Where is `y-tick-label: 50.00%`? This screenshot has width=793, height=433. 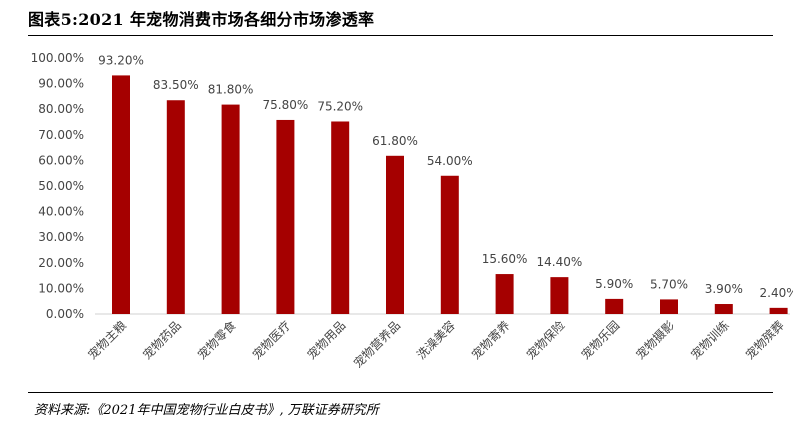
y-tick-label: 50.00% is located at coordinates (61, 186).